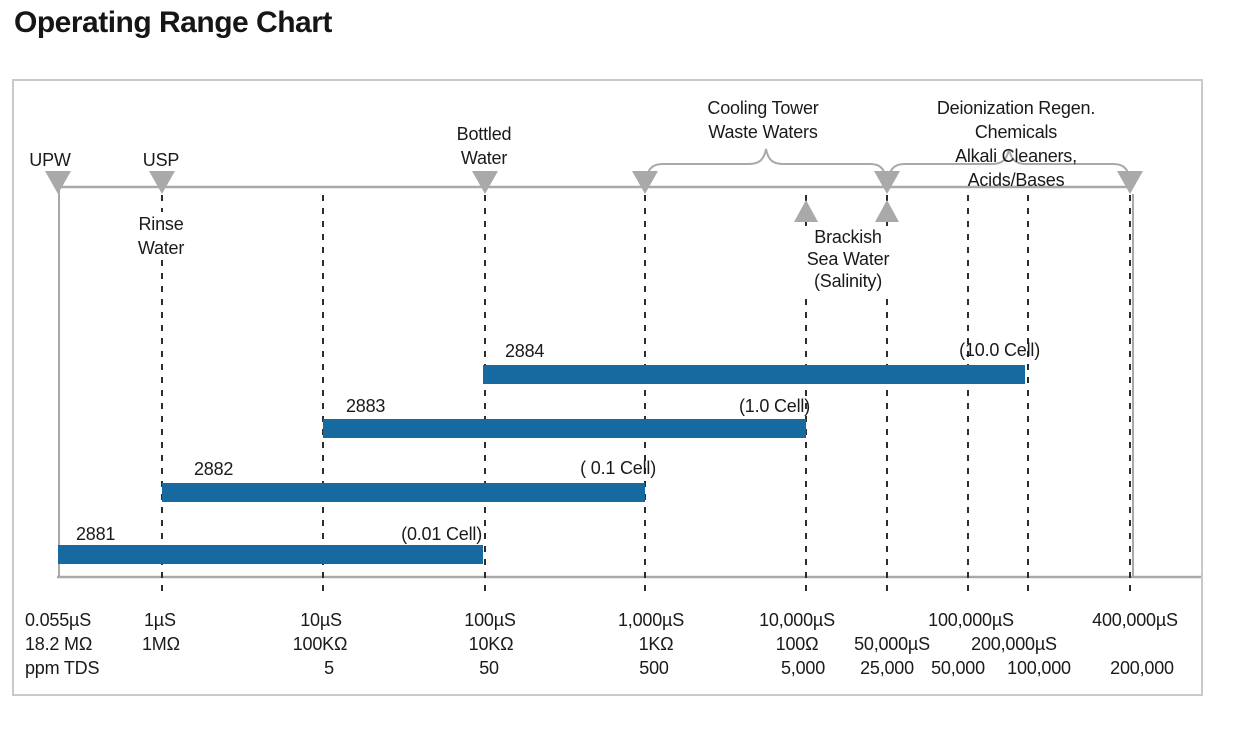 This screenshot has height=748, width=1234. Describe the element at coordinates (618, 468) in the screenshot. I see `bar-2882-cell-label: ( 0.1 Cell)` at that location.